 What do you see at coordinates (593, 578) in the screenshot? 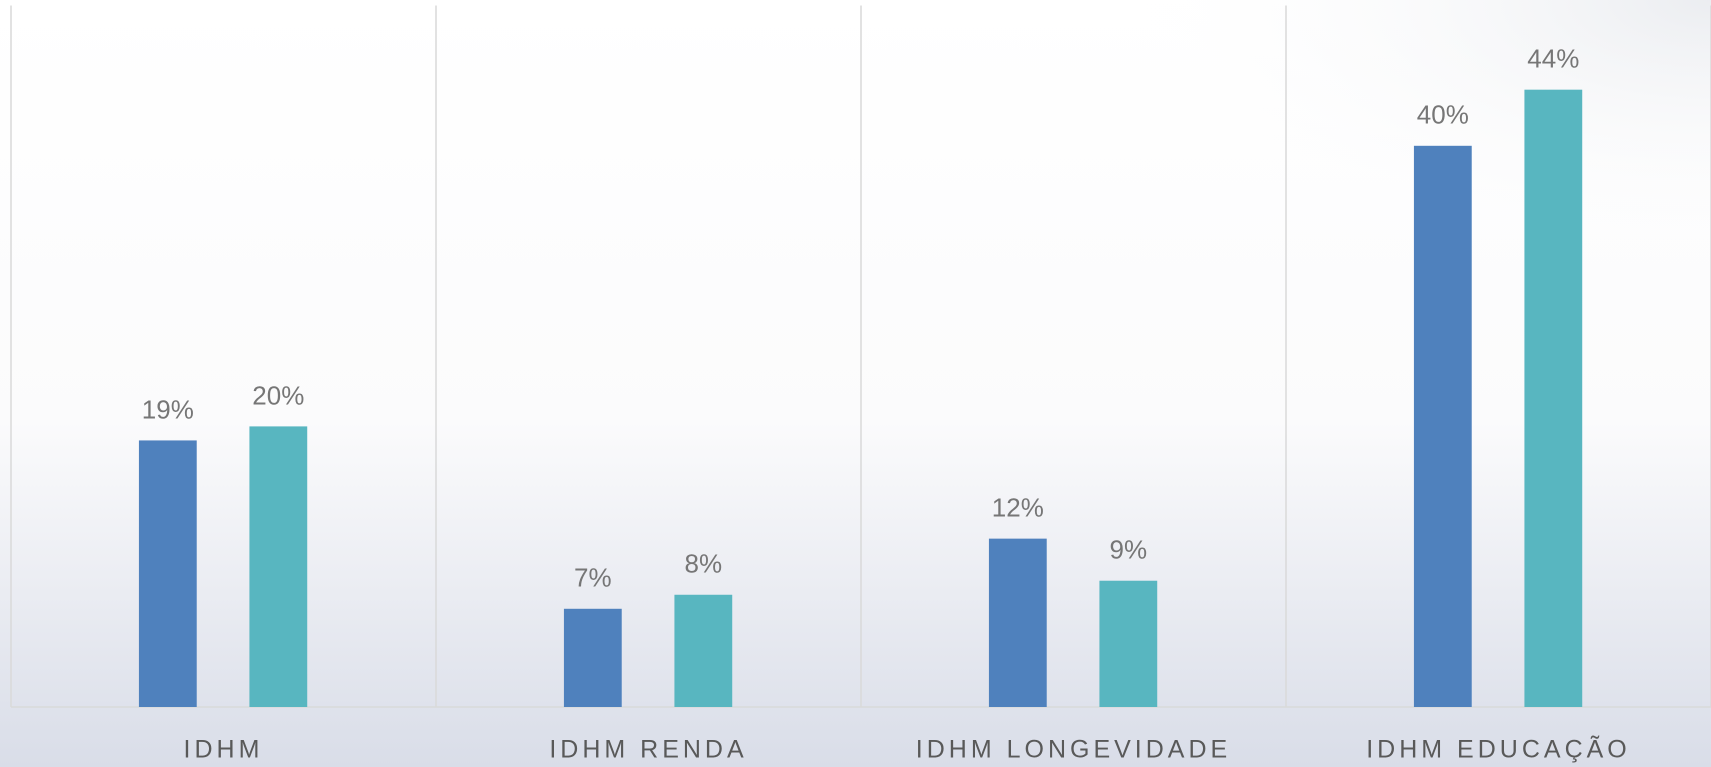
I see `data-label: 7%` at bounding box center [593, 578].